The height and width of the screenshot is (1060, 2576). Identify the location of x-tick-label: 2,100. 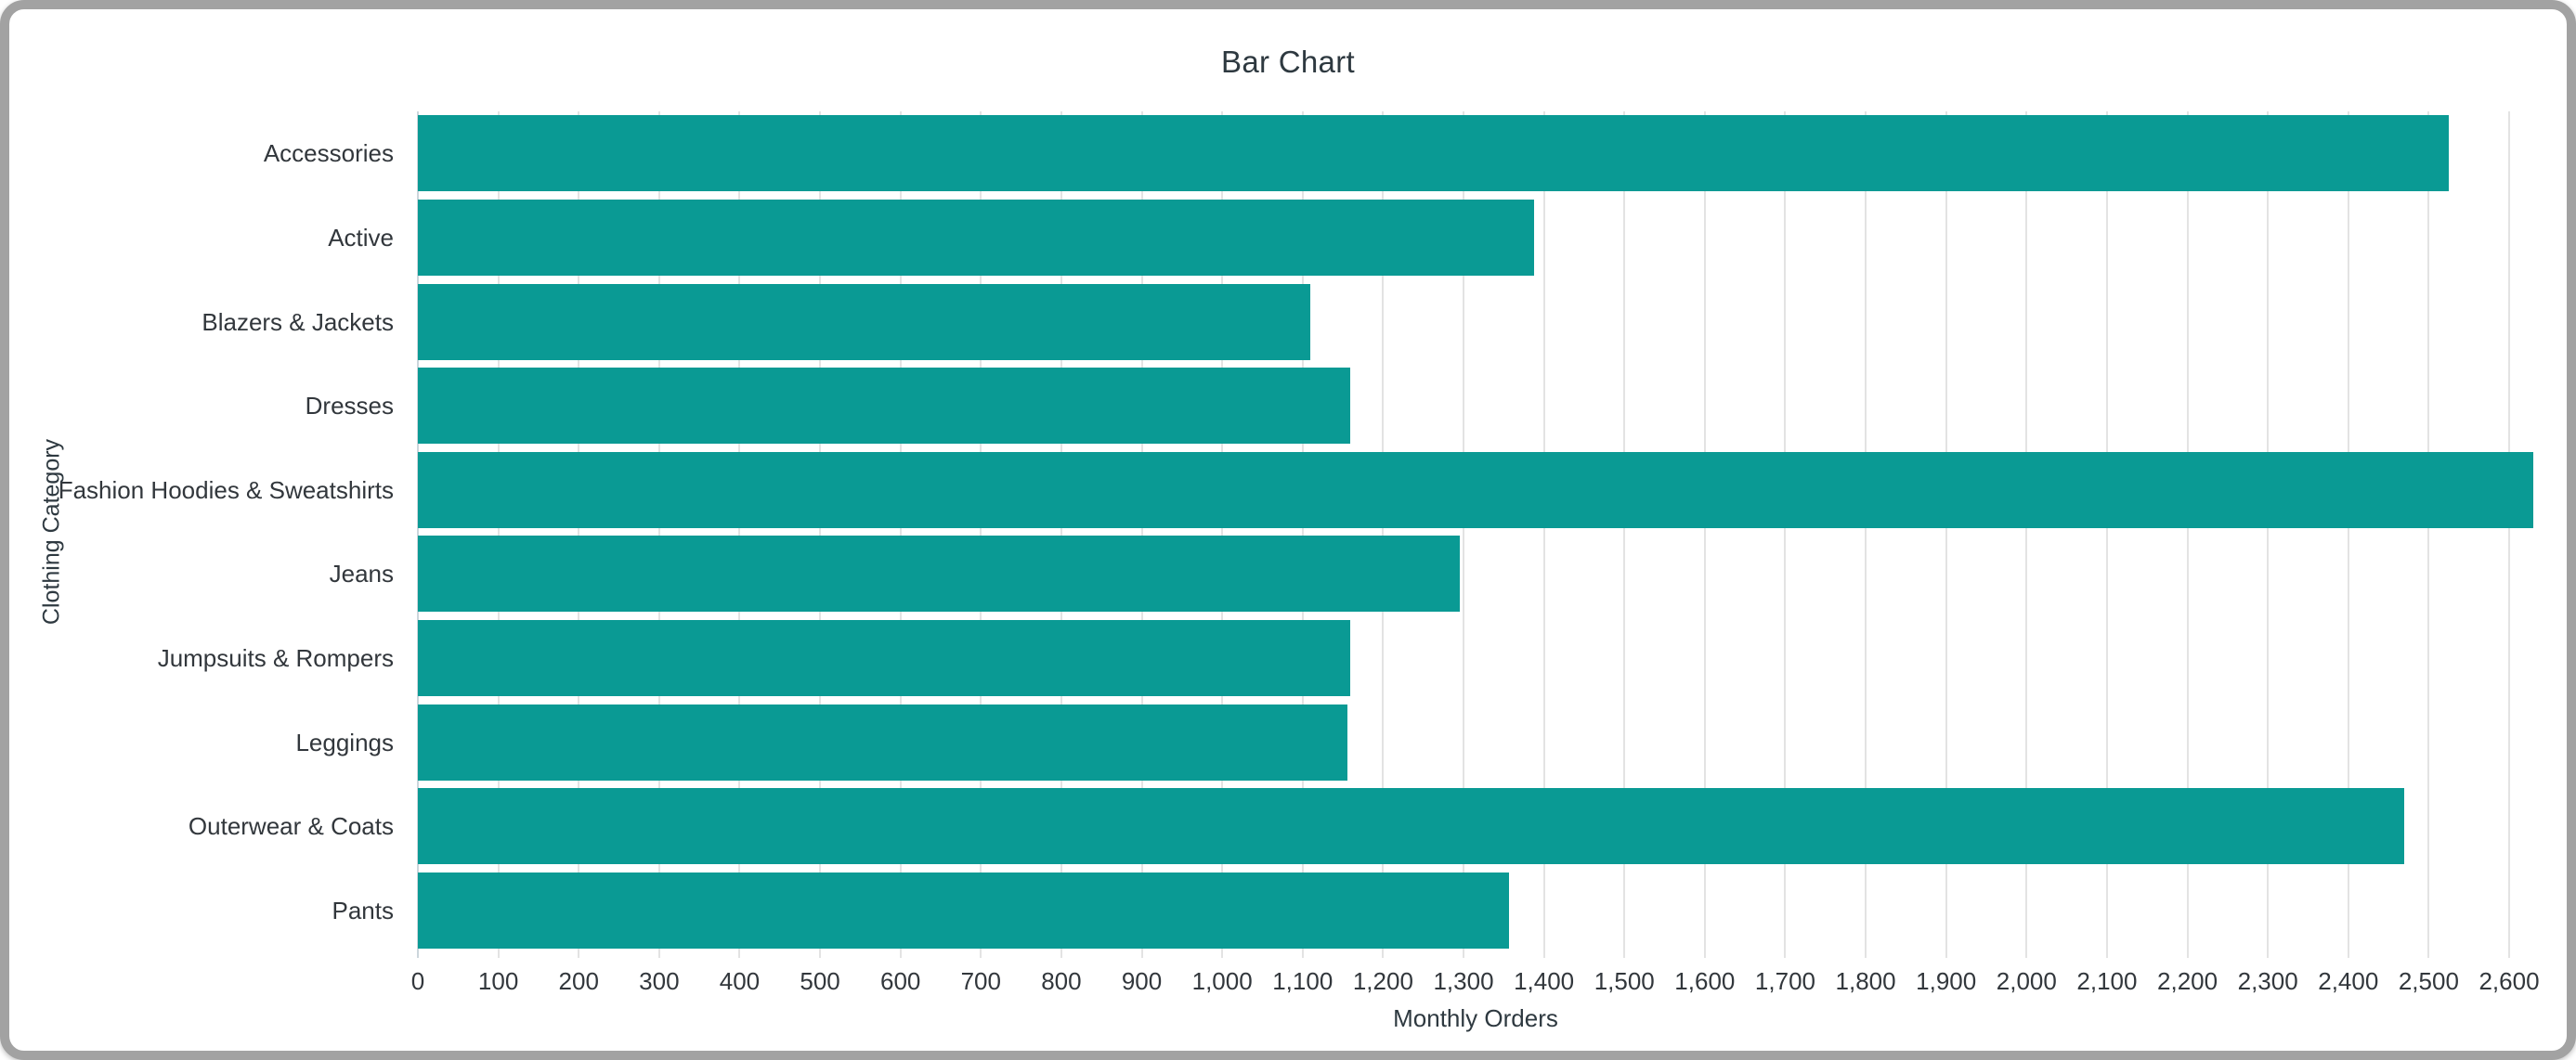
(2107, 981).